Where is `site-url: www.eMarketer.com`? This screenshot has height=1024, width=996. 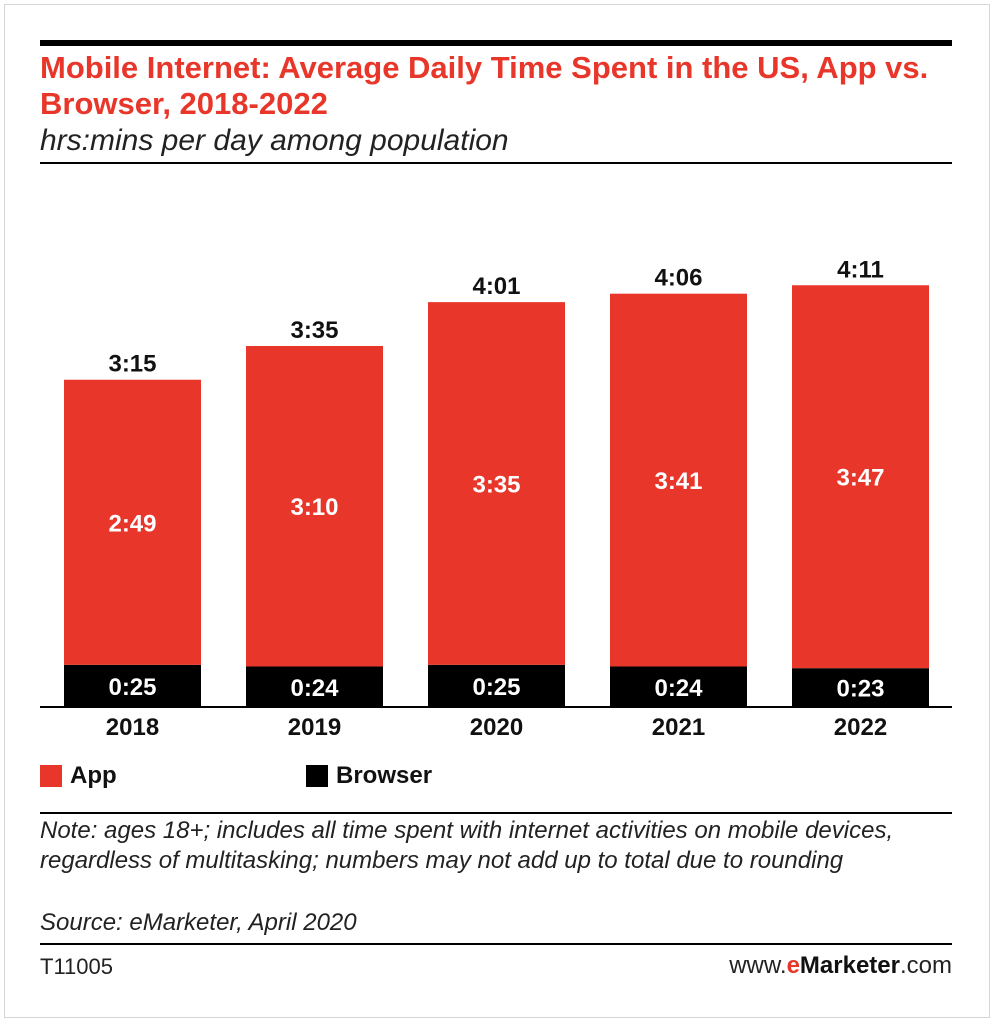
site-url: www.eMarketer.com is located at coordinates (840, 966).